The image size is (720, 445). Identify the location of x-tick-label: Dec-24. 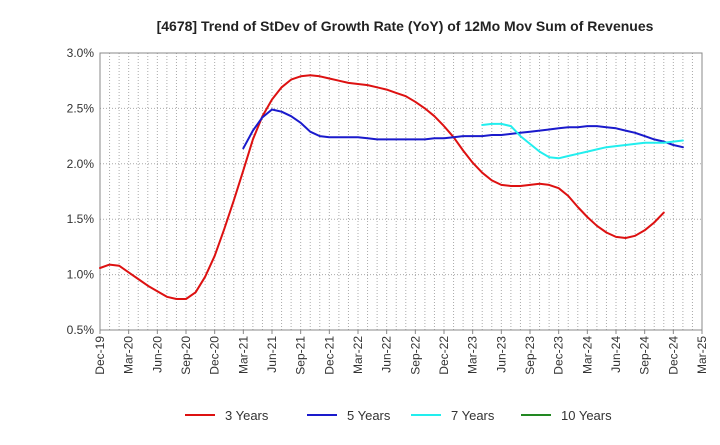
(673, 355).